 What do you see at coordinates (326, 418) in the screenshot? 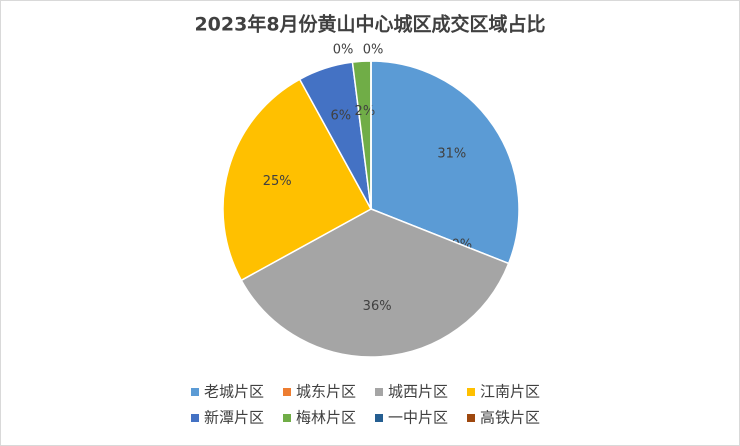
I see `legend-label: 梅林片区` at bounding box center [326, 418].